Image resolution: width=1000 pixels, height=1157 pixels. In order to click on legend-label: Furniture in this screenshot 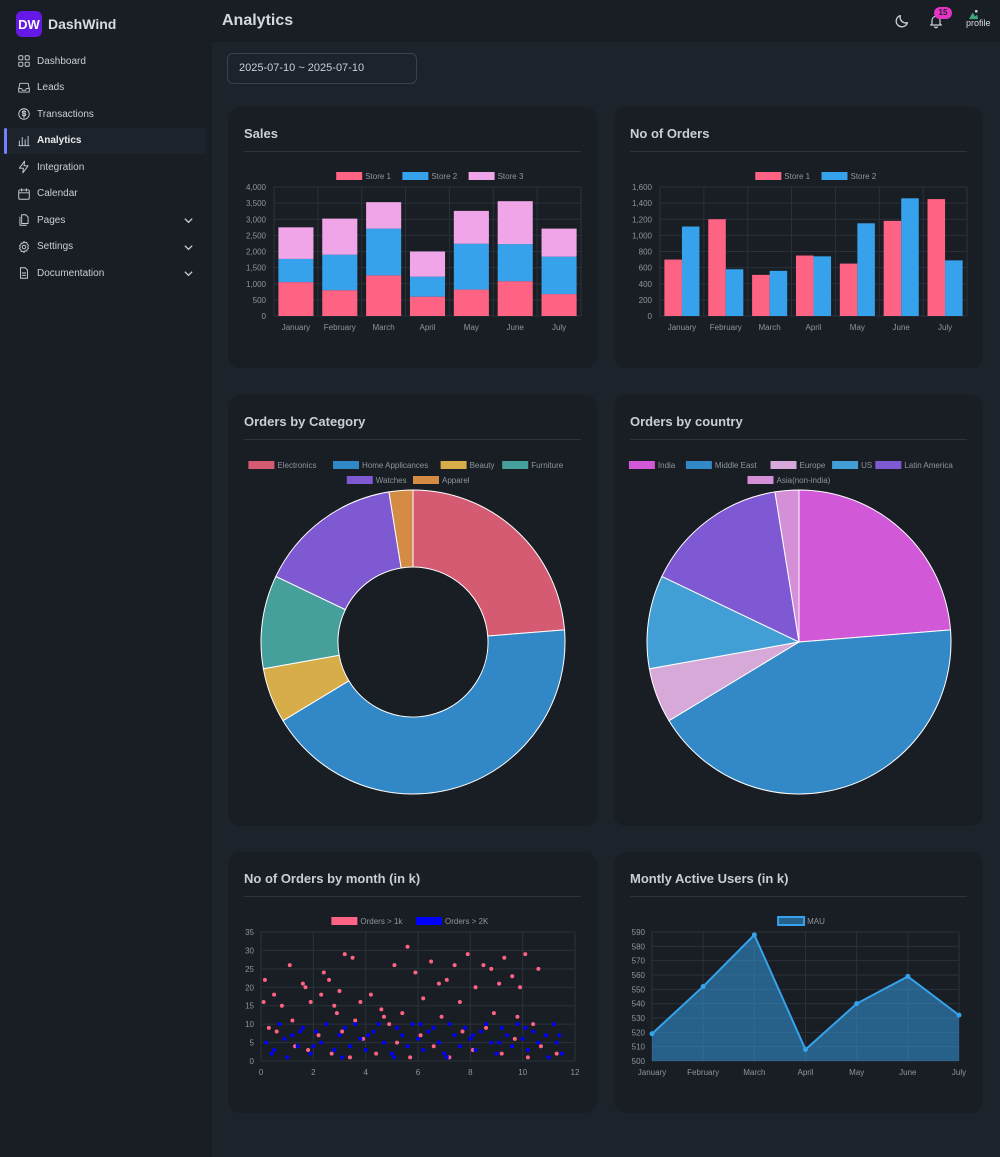, I will do `click(547, 465)`.